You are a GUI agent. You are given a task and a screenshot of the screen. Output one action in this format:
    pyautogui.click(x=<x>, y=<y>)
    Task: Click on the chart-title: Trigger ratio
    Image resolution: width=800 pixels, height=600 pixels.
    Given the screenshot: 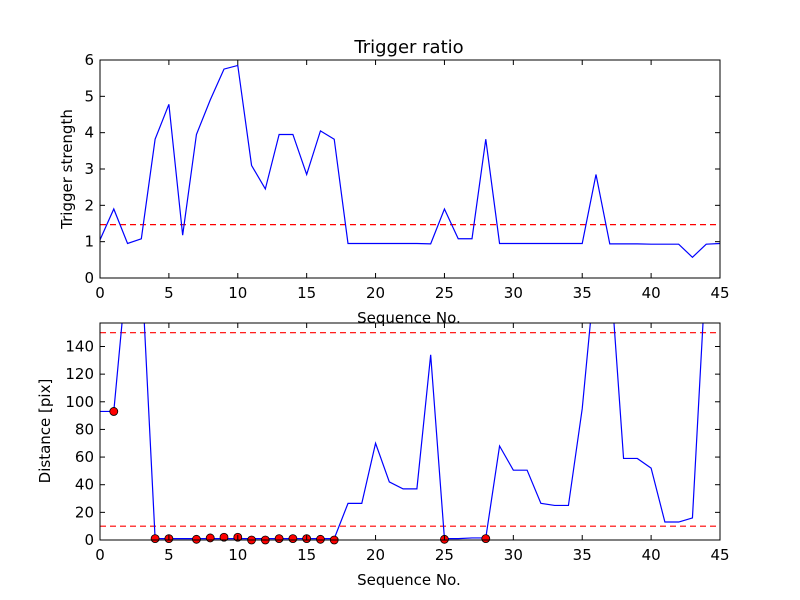 What is the action you would take?
    pyautogui.click(x=408, y=47)
    